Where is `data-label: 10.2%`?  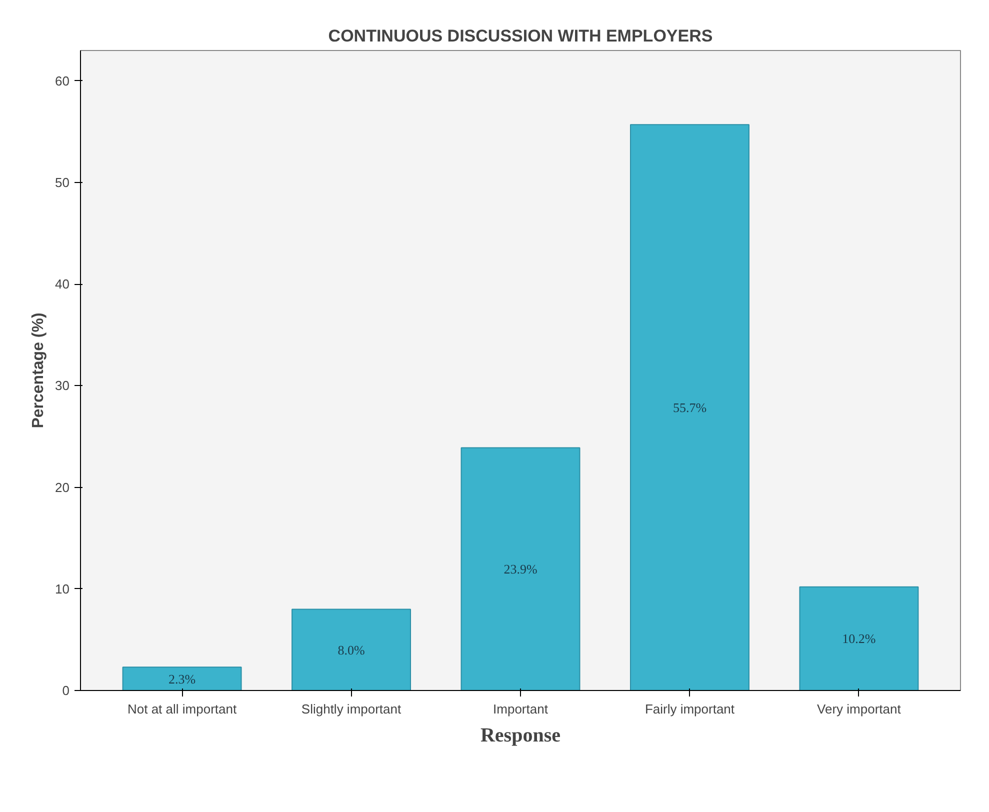 data-label: 10.2% is located at coordinates (859, 638).